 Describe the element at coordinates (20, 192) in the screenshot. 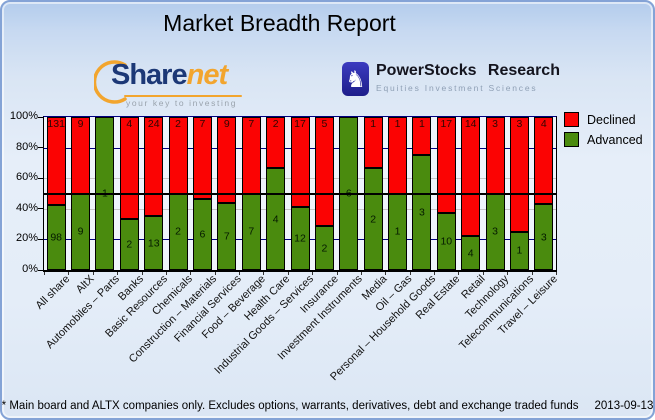

I see `y-axis: 100% 80% 60% 40% 20% 0%` at that location.